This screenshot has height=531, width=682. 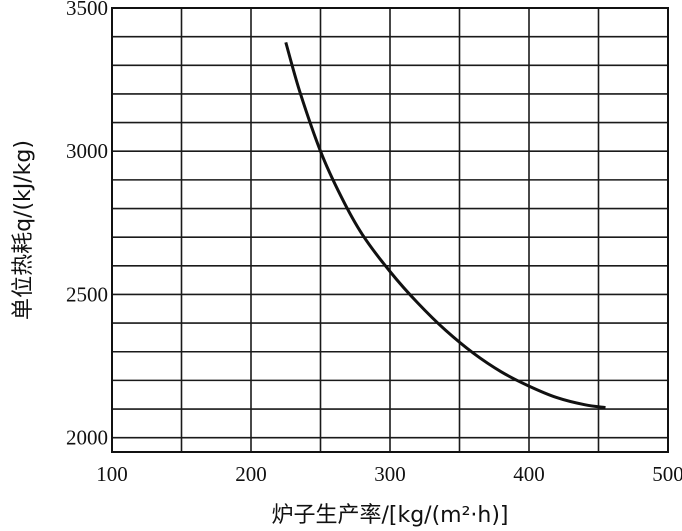 I want to click on x-tick-labels: 100 200 300 400 500, so click(x=389, y=474).